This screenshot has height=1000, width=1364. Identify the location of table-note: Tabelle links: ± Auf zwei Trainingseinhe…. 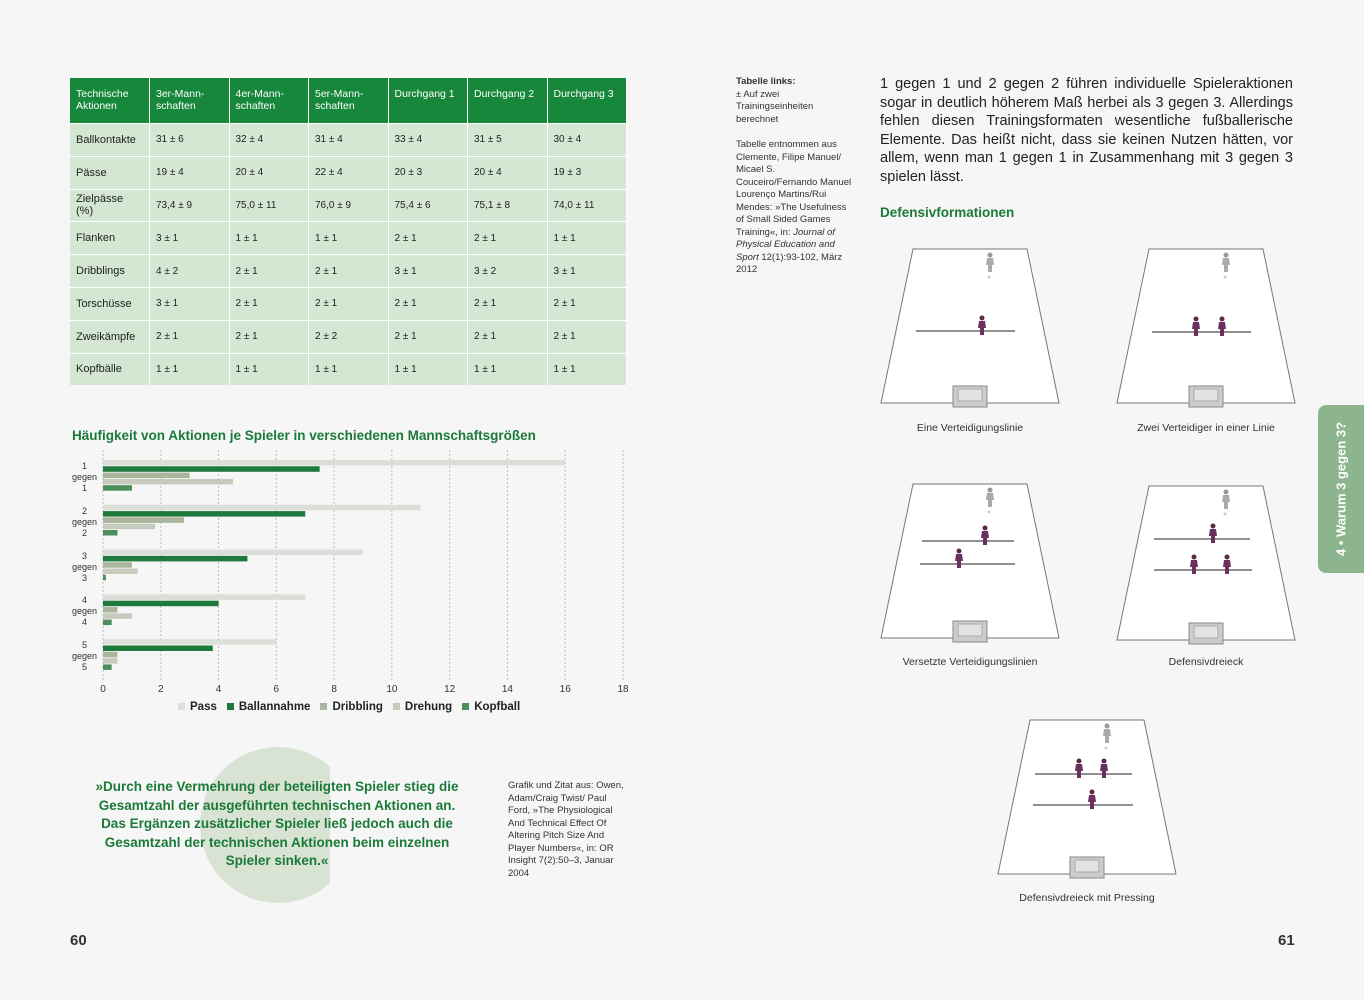
(795, 176).